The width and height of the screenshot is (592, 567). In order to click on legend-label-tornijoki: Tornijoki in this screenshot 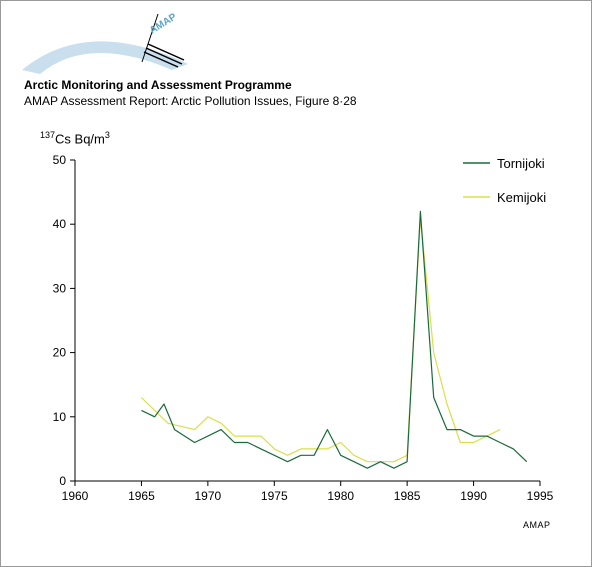, I will do `click(521, 163)`.